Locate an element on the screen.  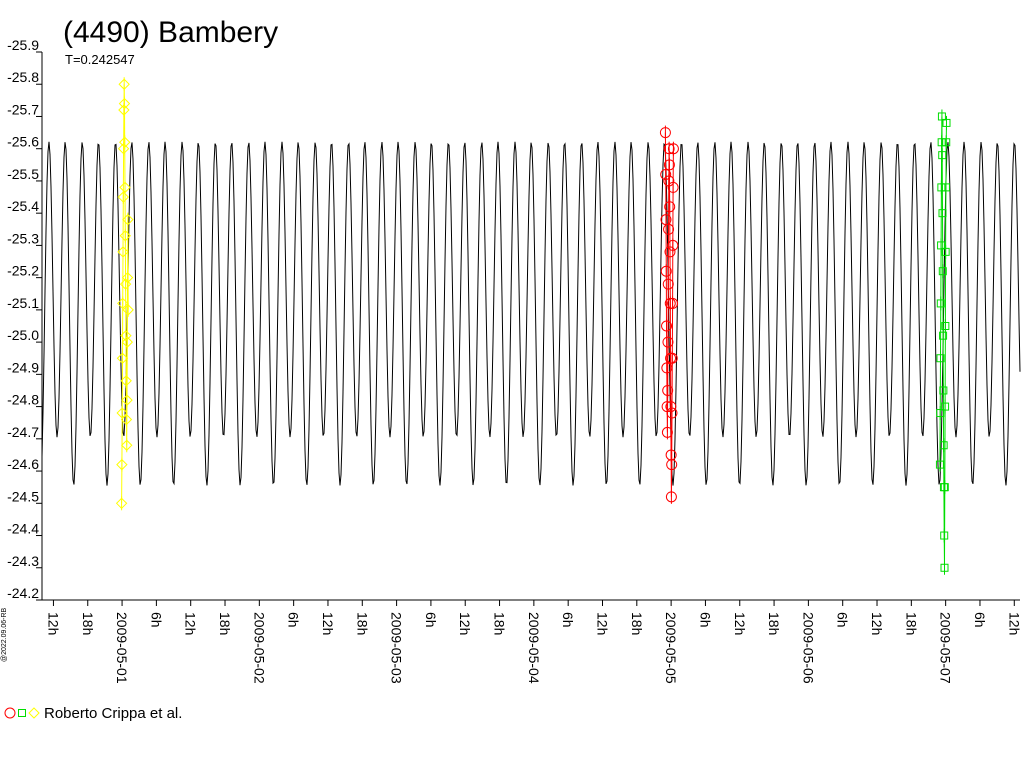
chart-title: (4490) Bambery is located at coordinates (170, 32).